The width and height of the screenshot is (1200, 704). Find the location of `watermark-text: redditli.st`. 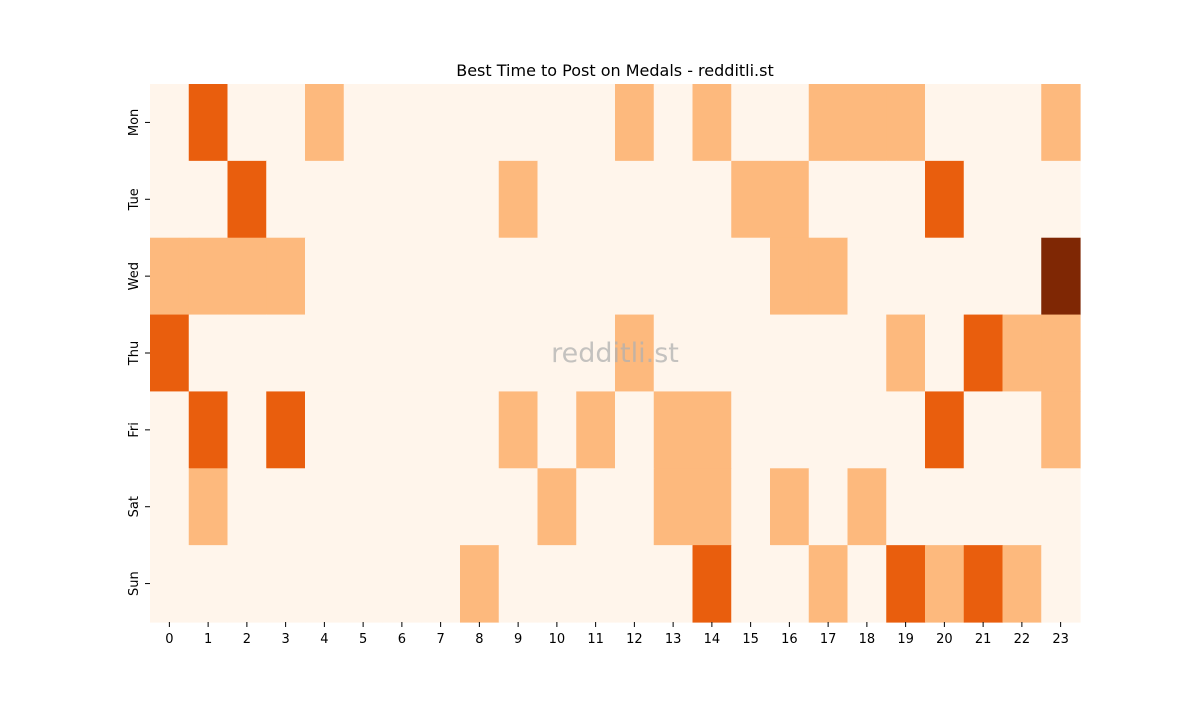

watermark-text: redditli.st is located at coordinates (615, 353).